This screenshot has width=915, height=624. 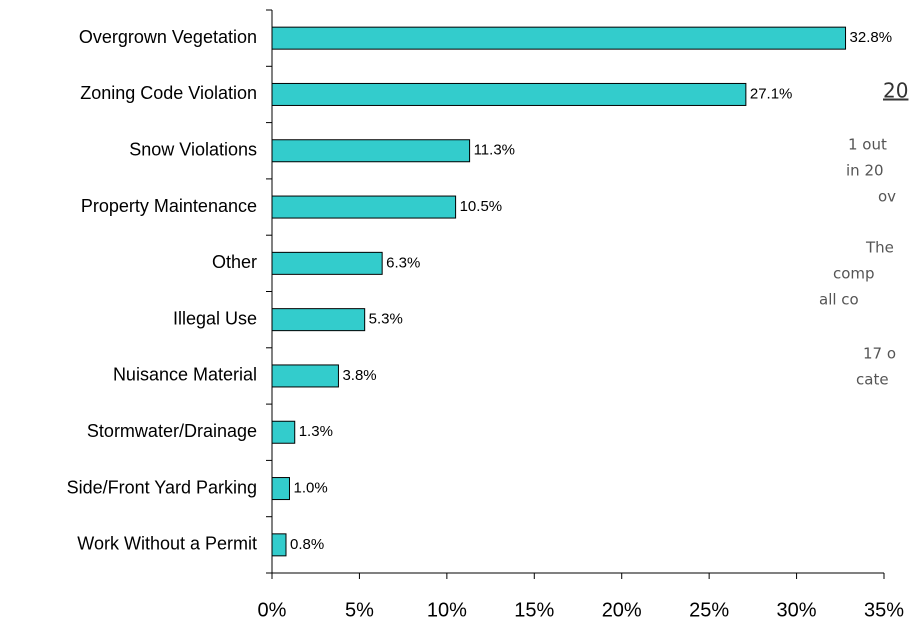 I want to click on y-tick-label: Property Maintenance, so click(x=169, y=206).